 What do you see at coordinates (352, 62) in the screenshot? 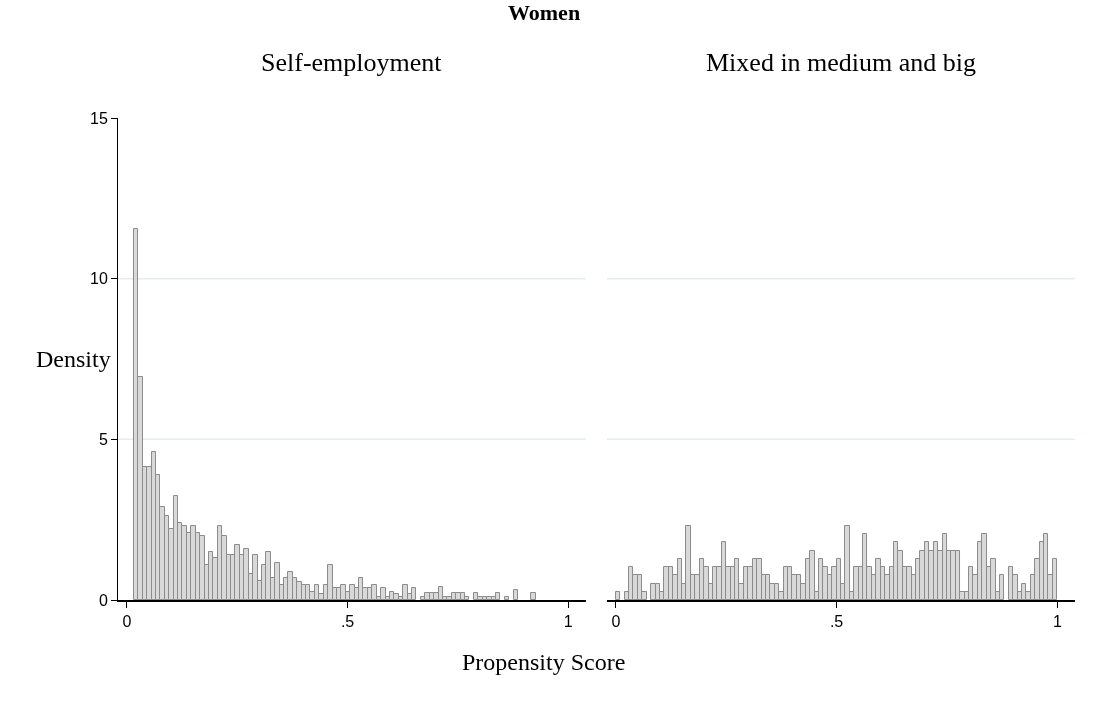
I see `chart-title: Self-employment` at bounding box center [352, 62].